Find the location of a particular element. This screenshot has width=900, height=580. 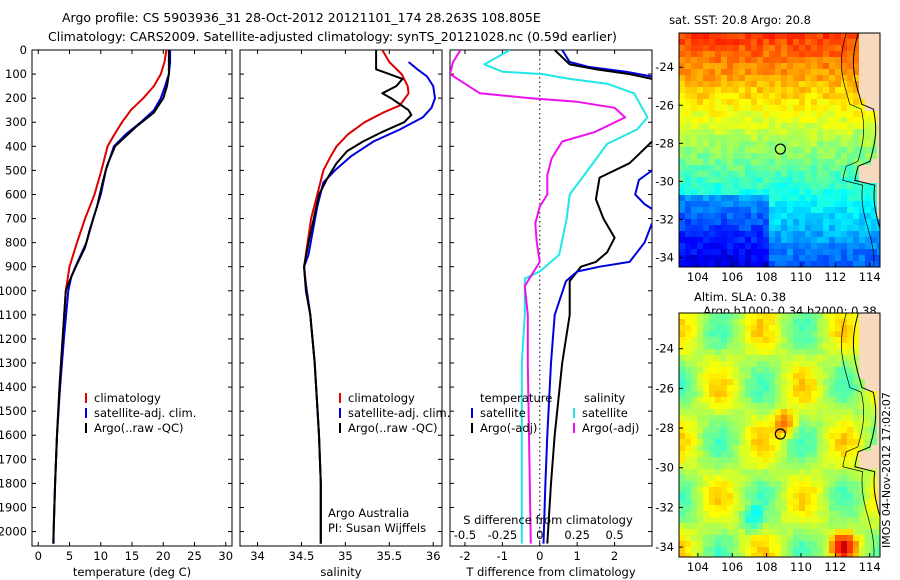

legend-label: satellite-adj. clim. is located at coordinates (145, 413).